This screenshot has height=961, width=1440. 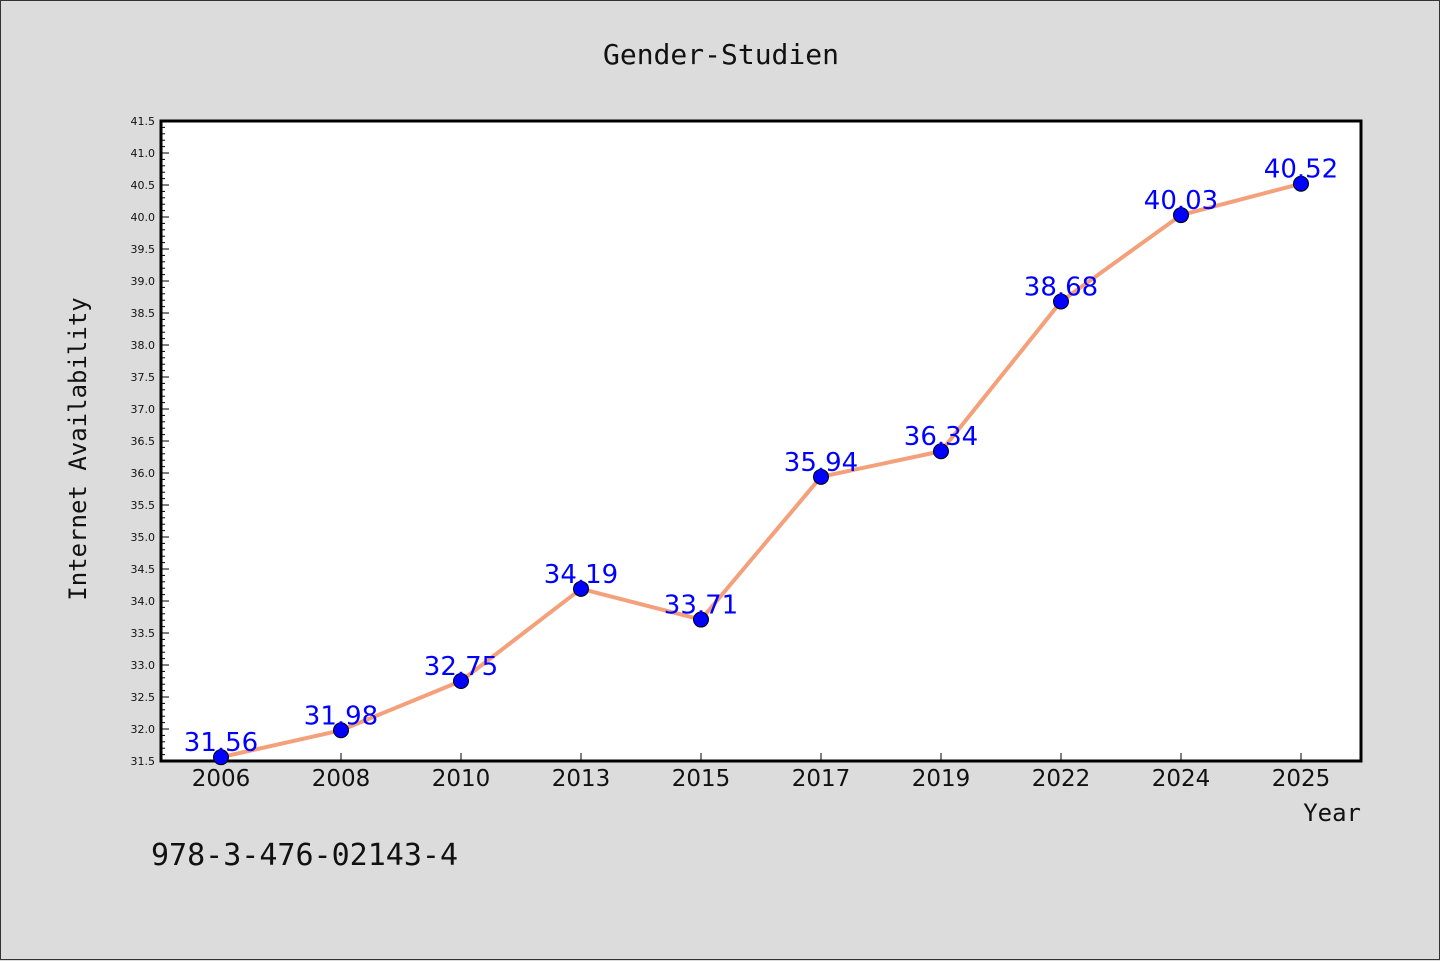 What do you see at coordinates (341, 779) in the screenshot?
I see `x-tick-label: 2008` at bounding box center [341, 779].